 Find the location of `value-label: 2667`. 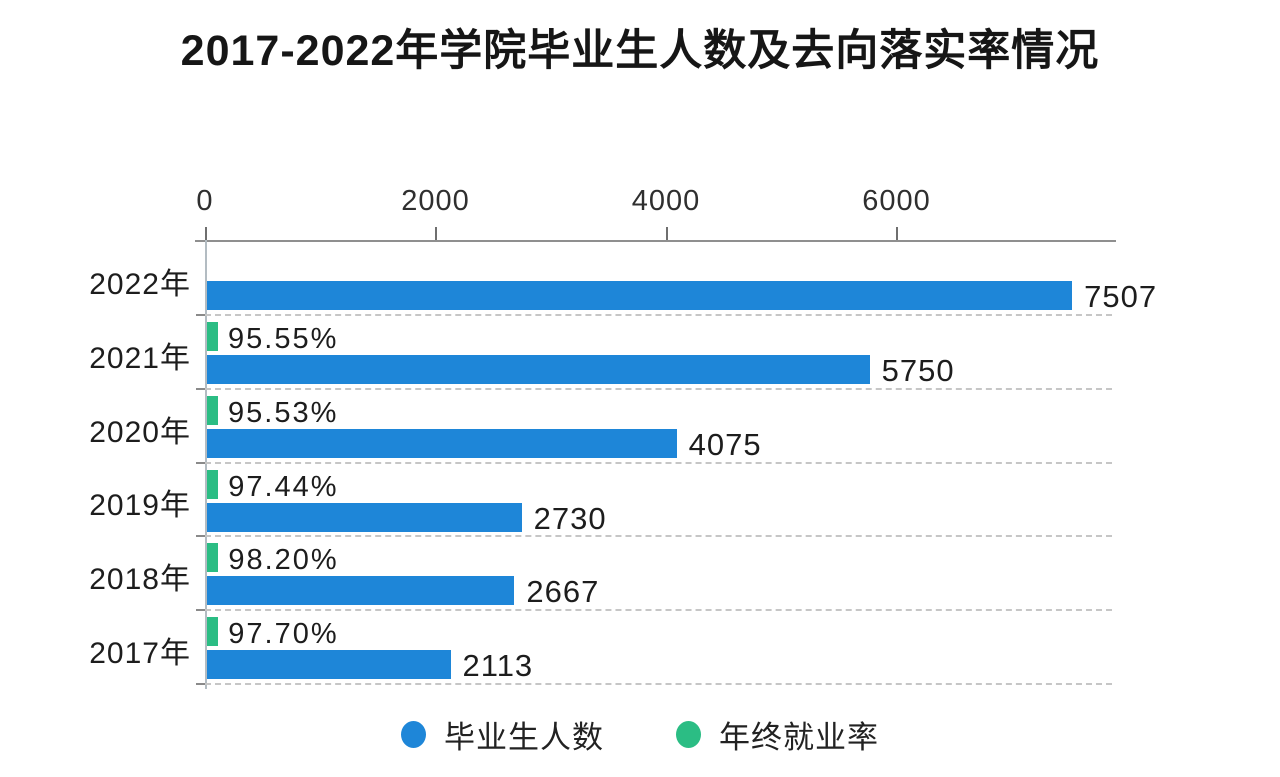

value-label: 2667 is located at coordinates (563, 592).